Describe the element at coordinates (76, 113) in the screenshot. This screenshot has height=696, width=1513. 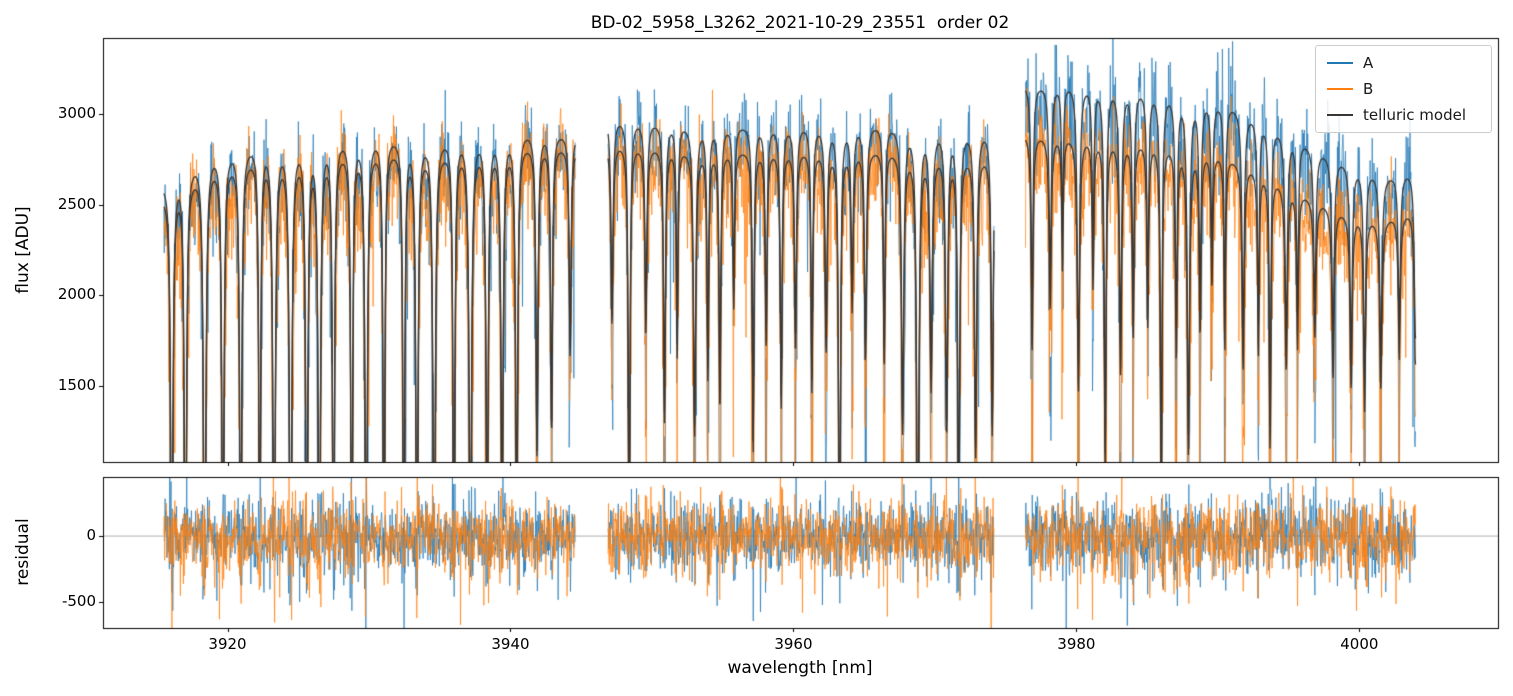
I see `y-tick-label-flux: 3000` at that location.